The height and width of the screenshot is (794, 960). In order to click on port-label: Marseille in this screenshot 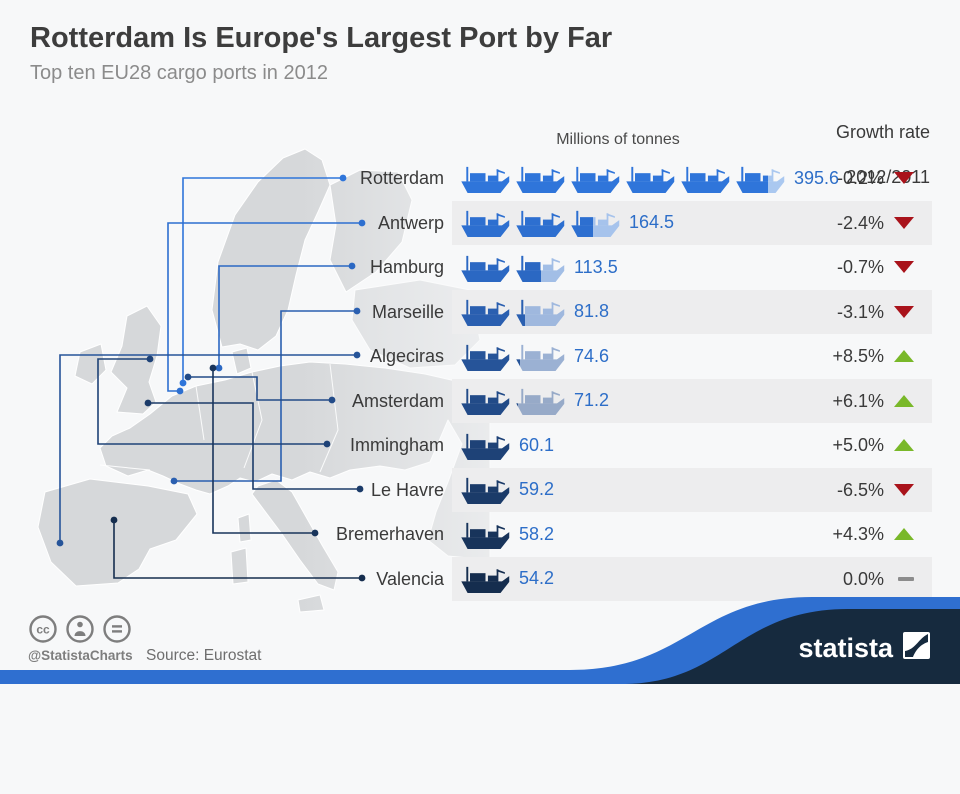, I will do `click(407, 311)`.